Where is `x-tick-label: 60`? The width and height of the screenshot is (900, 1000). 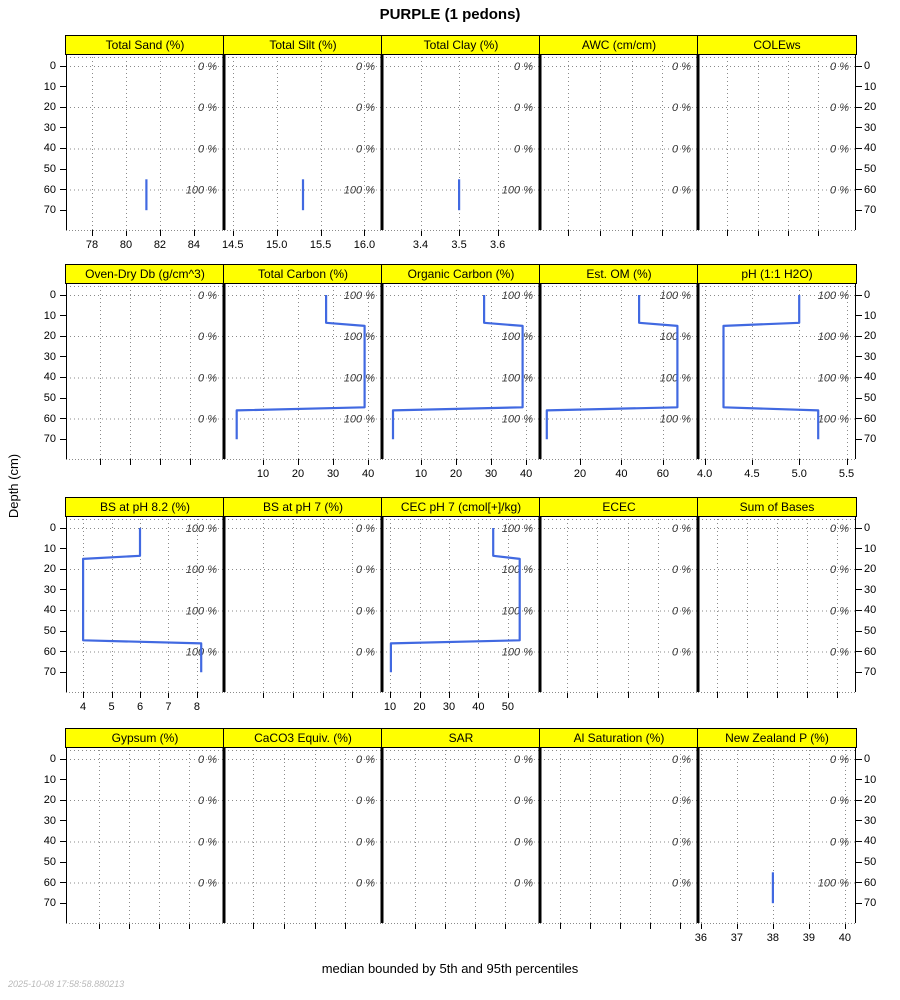
x-tick-label: 60 is located at coordinates (663, 474).